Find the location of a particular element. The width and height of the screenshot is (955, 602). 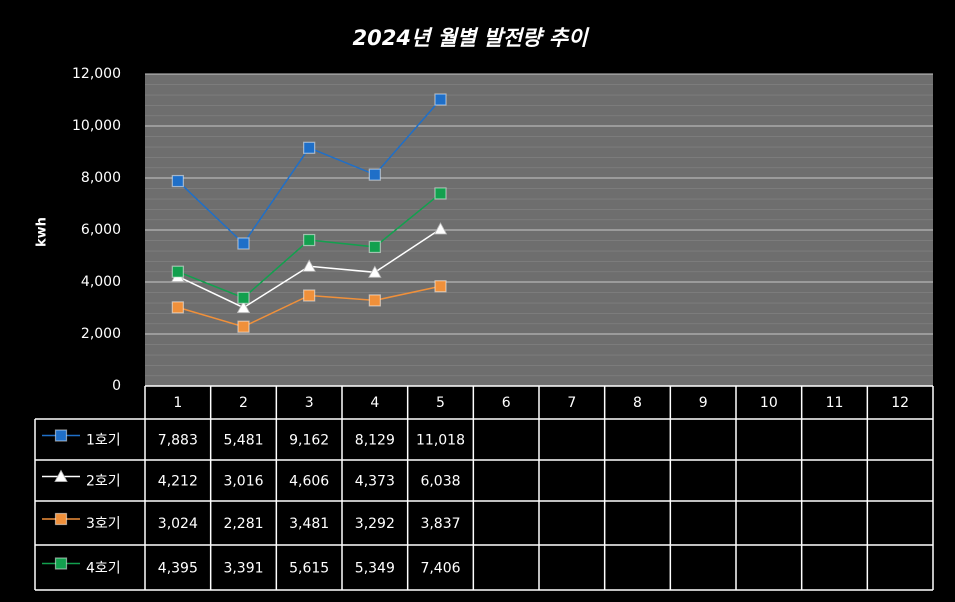

x-tick-label: 3 is located at coordinates (309, 403).